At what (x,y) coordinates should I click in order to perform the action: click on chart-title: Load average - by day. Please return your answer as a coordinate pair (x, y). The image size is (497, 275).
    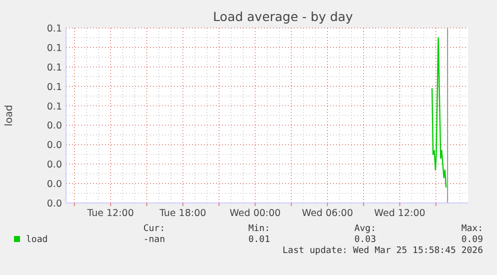
    Looking at the image, I should click on (283, 16).